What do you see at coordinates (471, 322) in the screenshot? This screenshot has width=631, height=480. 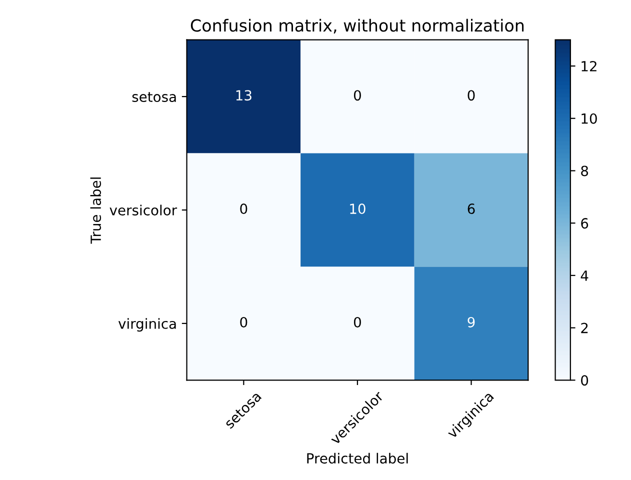 I see `data-label: 9` at bounding box center [471, 322].